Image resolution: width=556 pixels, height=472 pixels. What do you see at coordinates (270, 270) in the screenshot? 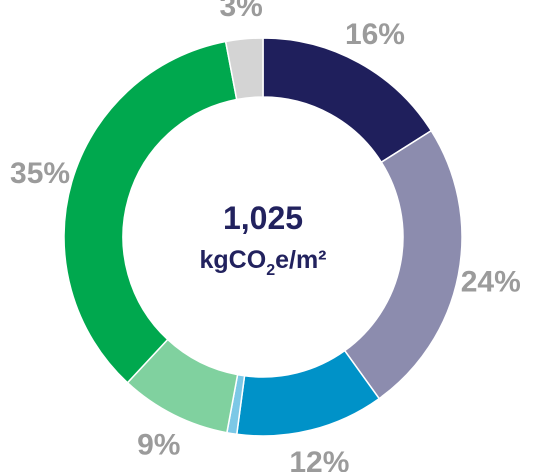
I see `unit-subscript: 2` at bounding box center [270, 270].